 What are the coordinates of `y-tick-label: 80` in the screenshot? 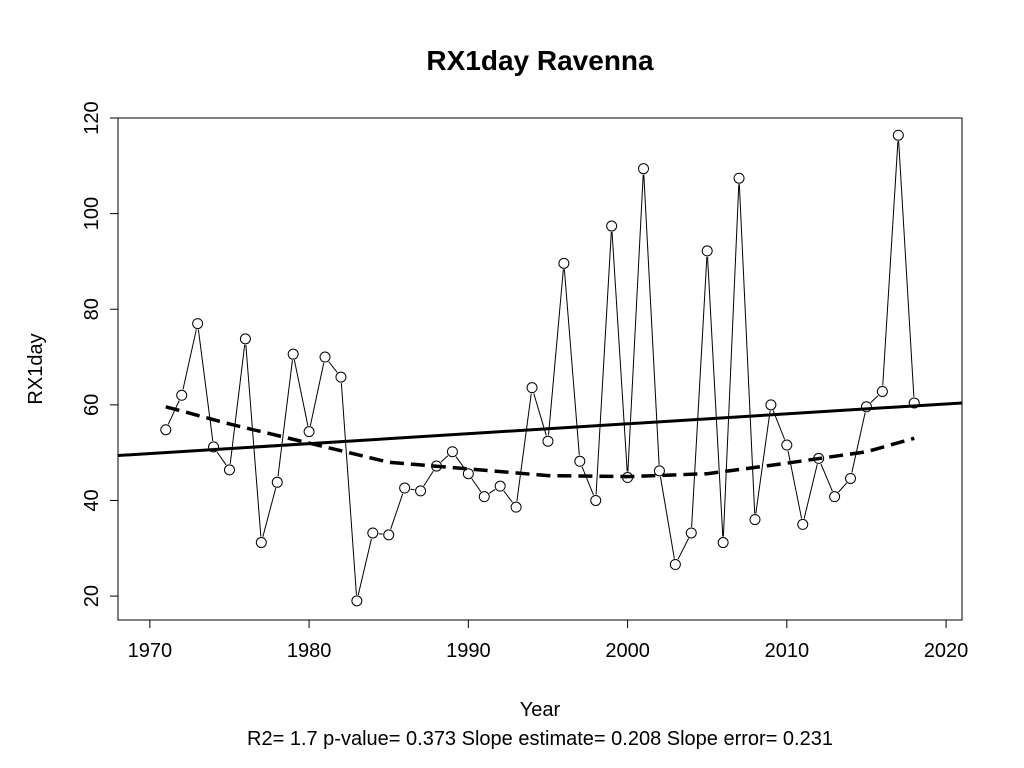 It's located at (92, 309).